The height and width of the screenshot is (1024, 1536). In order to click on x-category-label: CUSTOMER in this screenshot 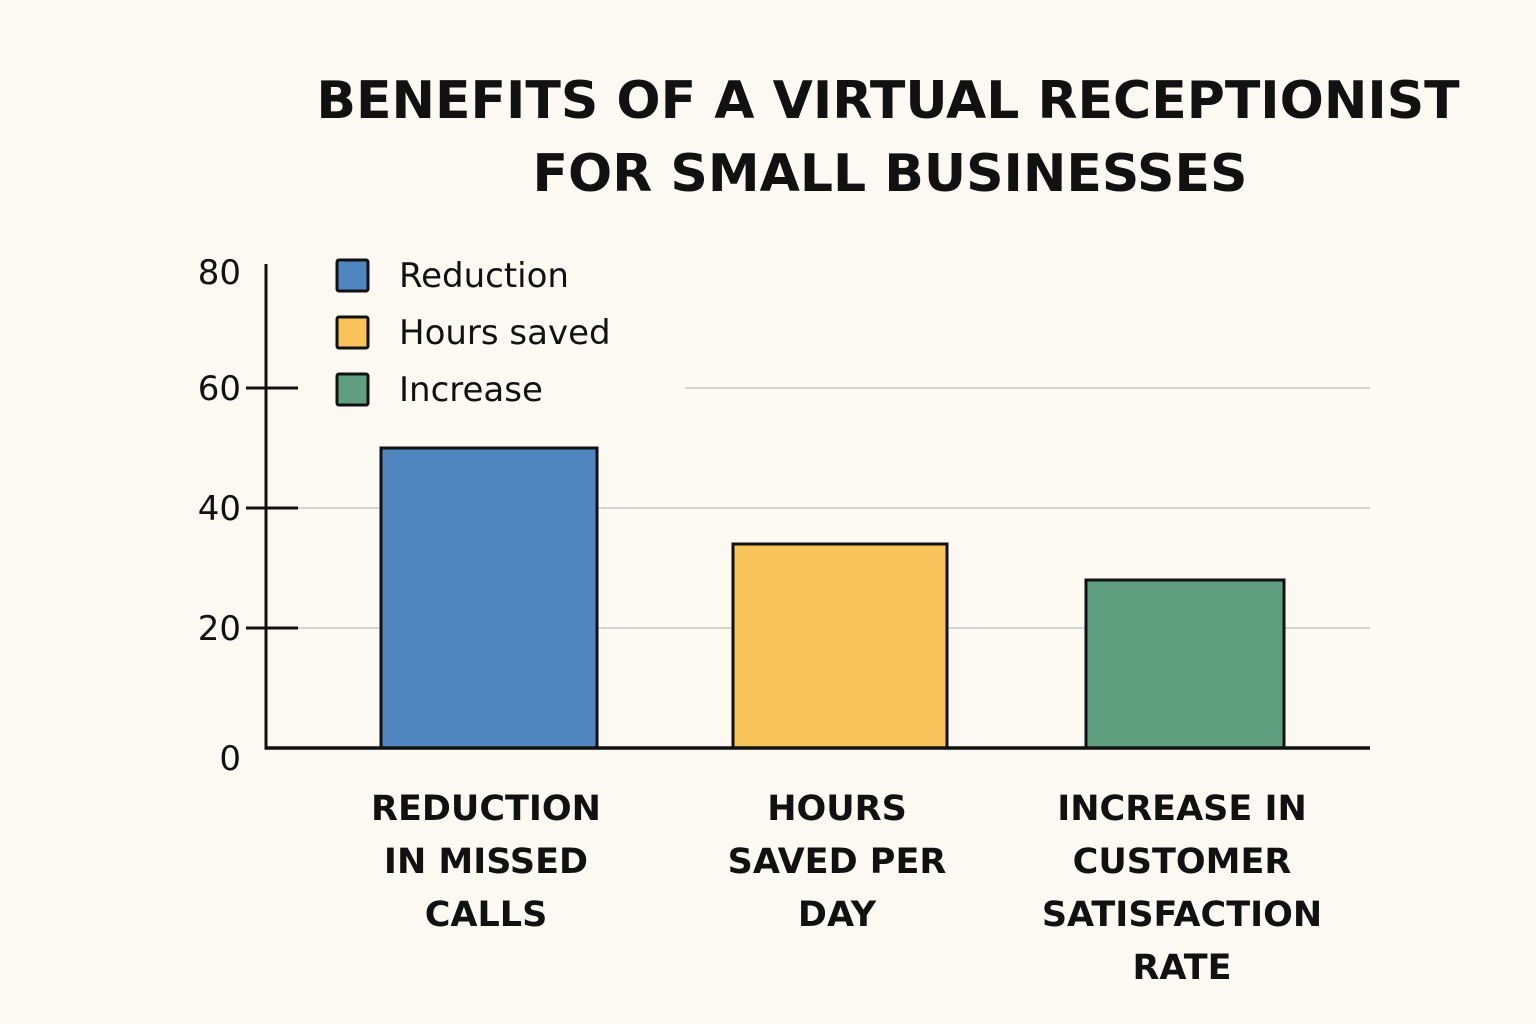, I will do `click(1182, 862)`.